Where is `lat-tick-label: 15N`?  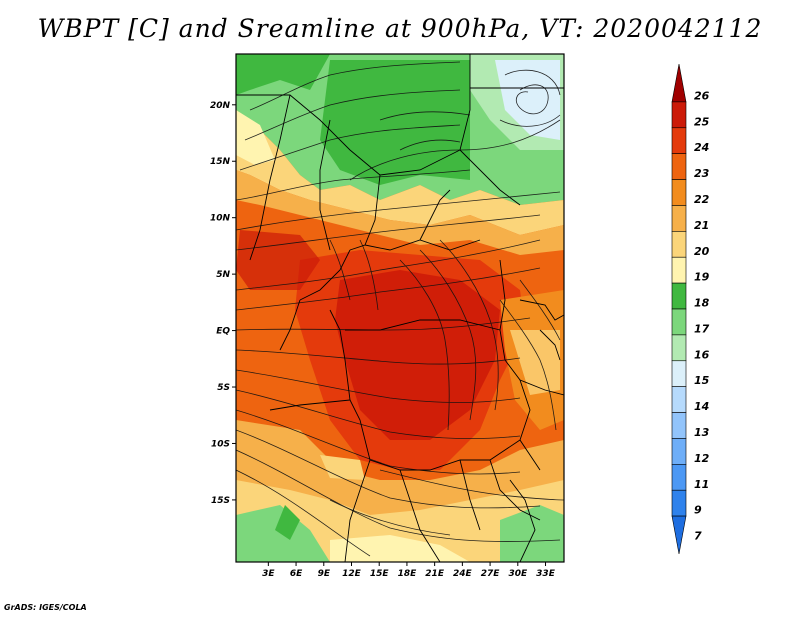 lat-tick-label: 15N is located at coordinates (220, 162).